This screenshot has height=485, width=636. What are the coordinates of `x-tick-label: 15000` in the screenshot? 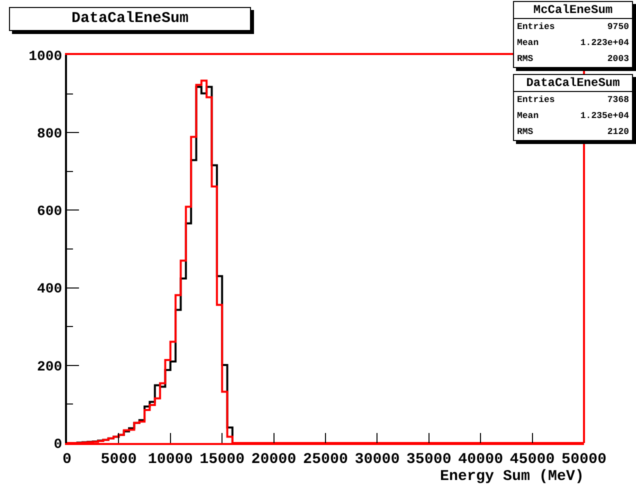 It's located at (222, 459).